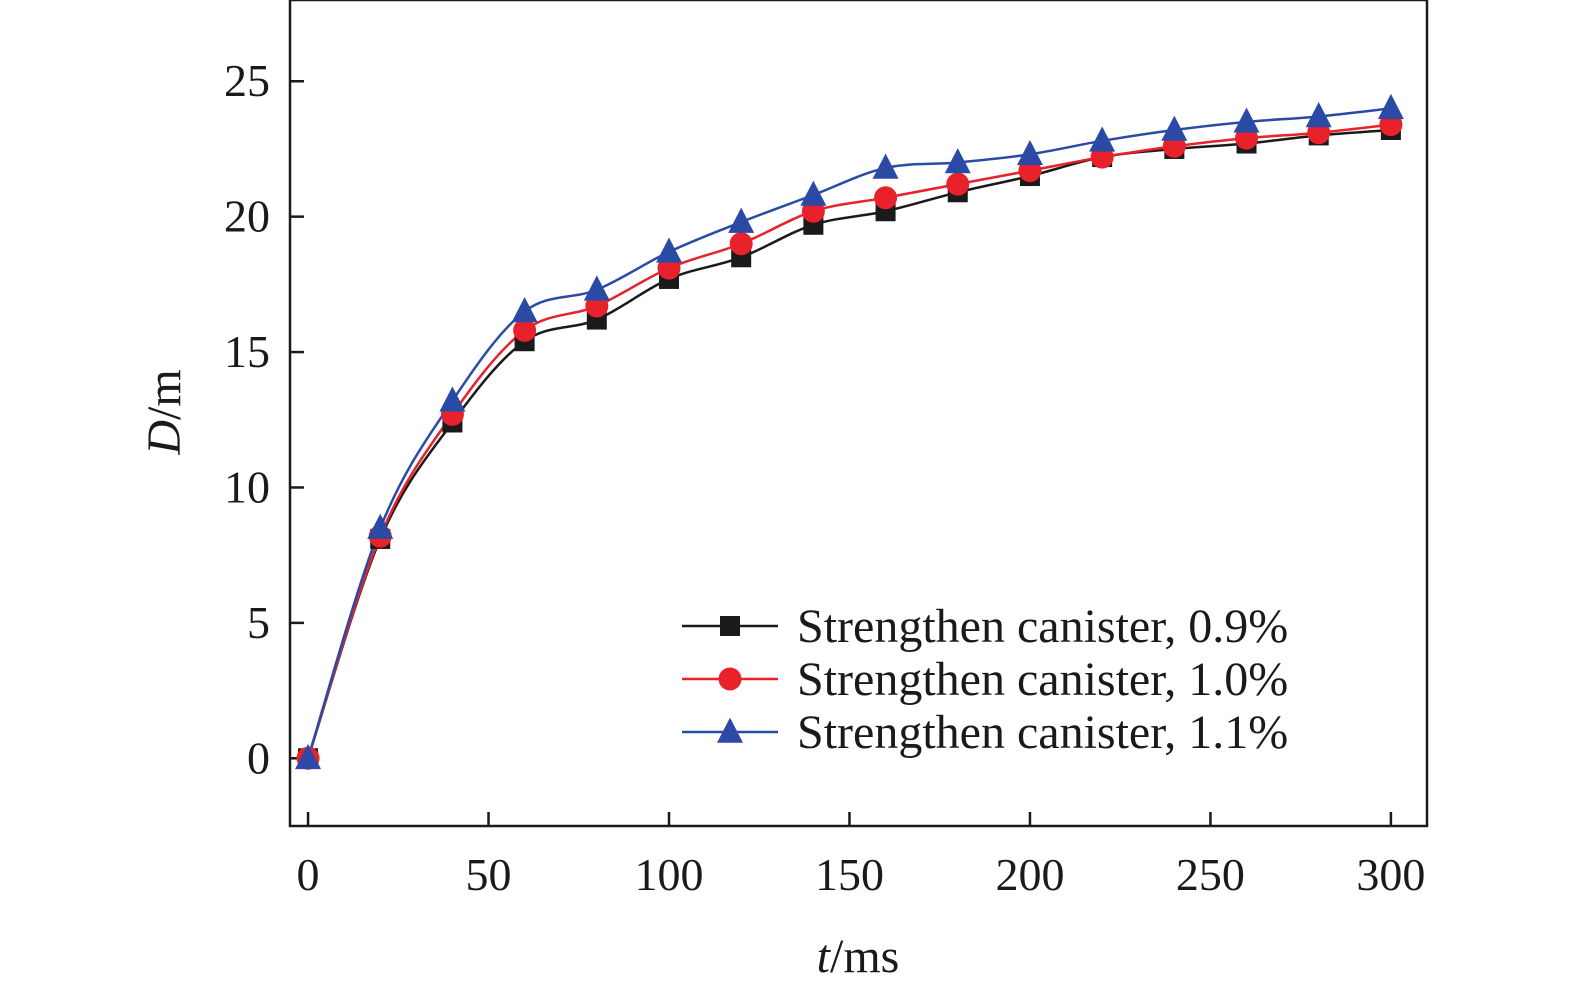  What do you see at coordinates (308, 874) in the screenshot?
I see `x-tick-label-0: 0` at bounding box center [308, 874].